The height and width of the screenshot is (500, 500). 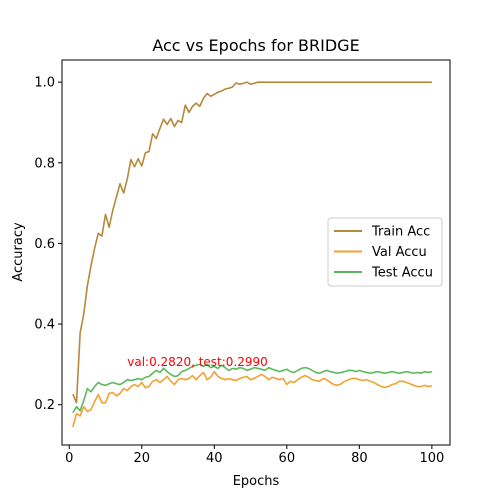 I want to click on x-tick-label: 80, so click(x=359, y=458).